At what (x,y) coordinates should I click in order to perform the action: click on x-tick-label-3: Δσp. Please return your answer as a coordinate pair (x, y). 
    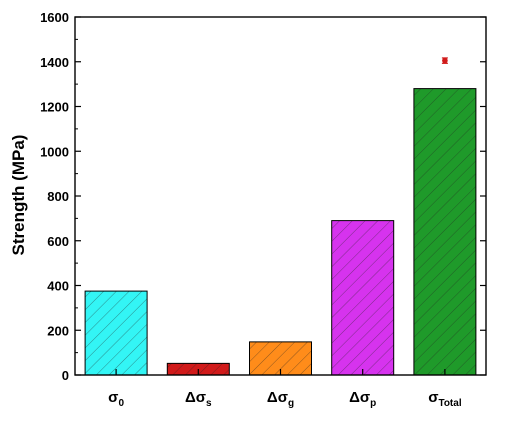
    Looking at the image, I should click on (362, 399).